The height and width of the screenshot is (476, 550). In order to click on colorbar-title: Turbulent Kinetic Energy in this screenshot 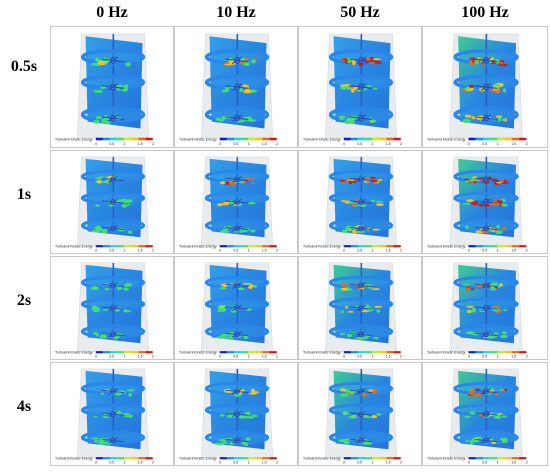, I will do `click(198, 458)`.